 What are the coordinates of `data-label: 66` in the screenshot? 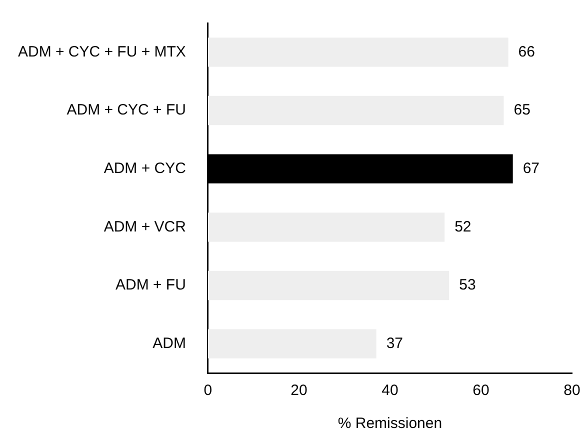 It's located at (526, 51).